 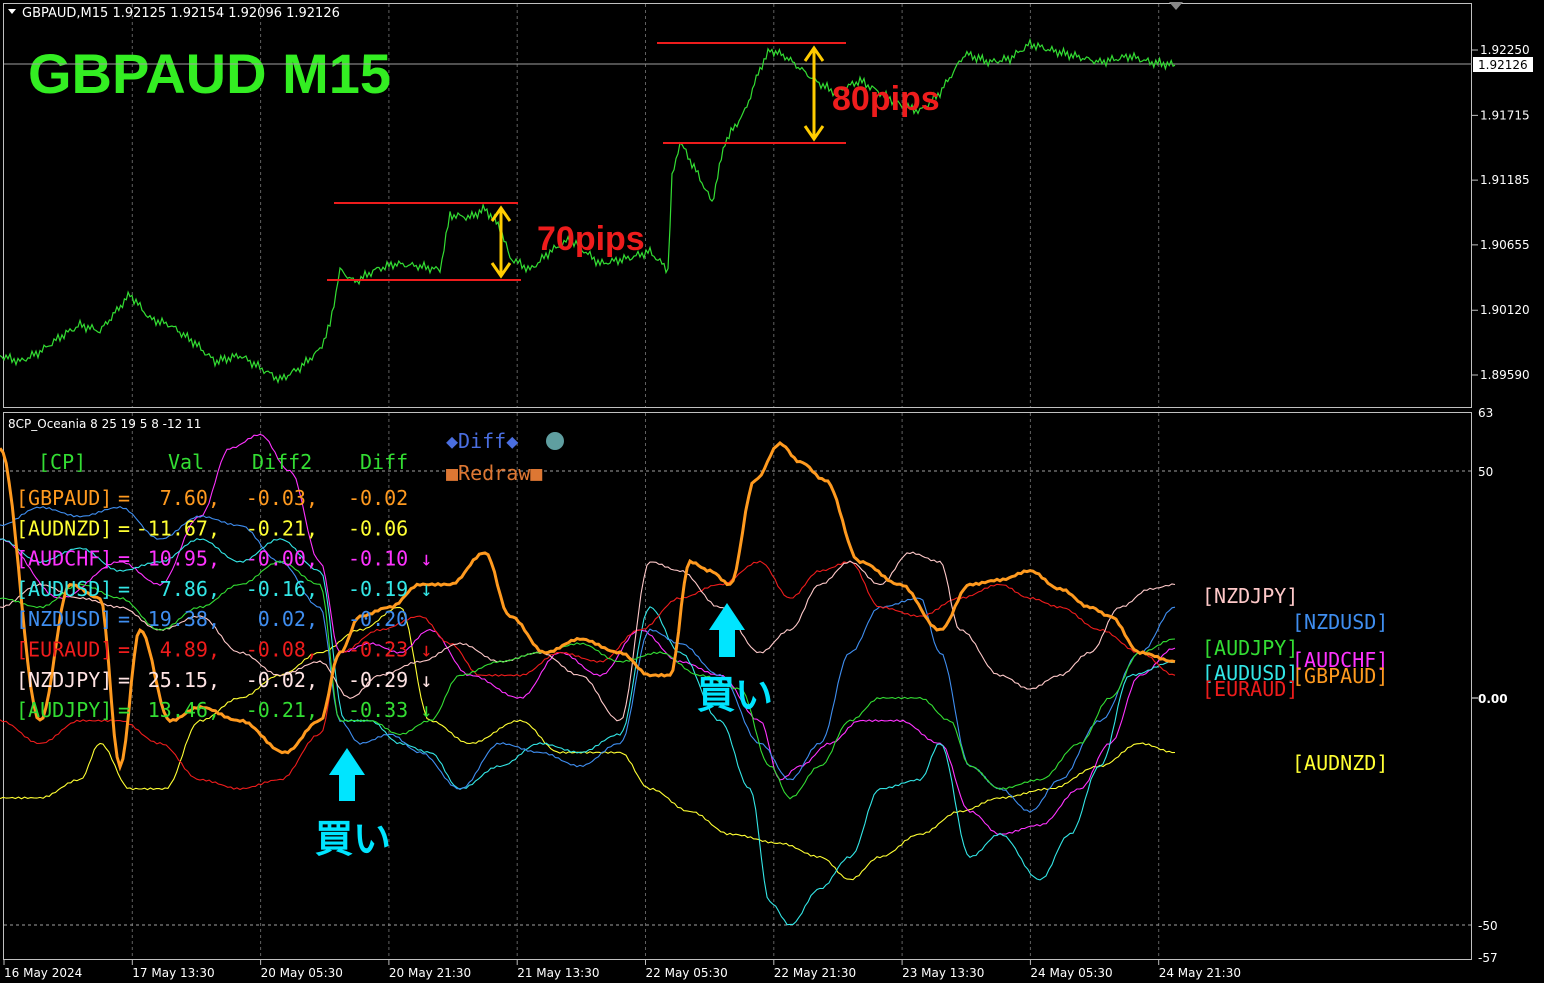 What do you see at coordinates (815, 973) in the screenshot?
I see `time-tick-label: 22 May 21:30` at bounding box center [815, 973].